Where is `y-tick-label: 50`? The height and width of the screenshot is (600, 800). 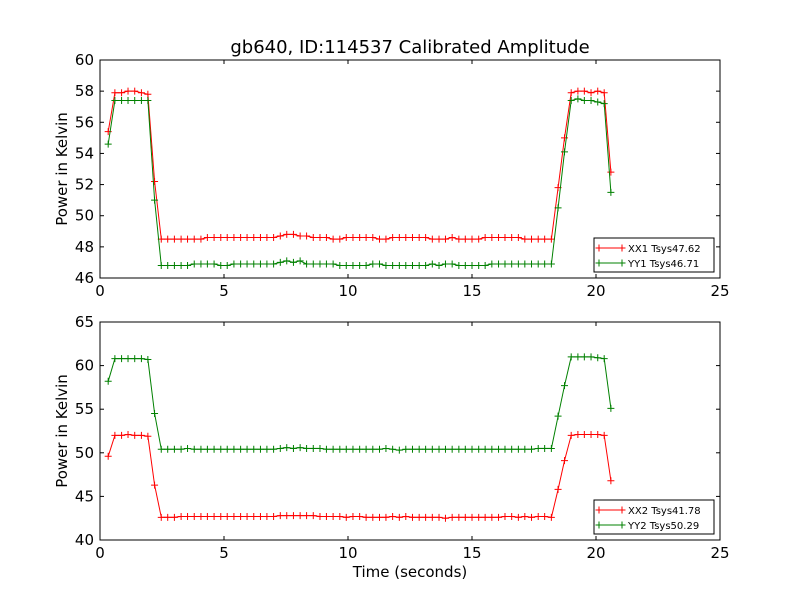 y-tick-label: 50 is located at coordinates (84, 216).